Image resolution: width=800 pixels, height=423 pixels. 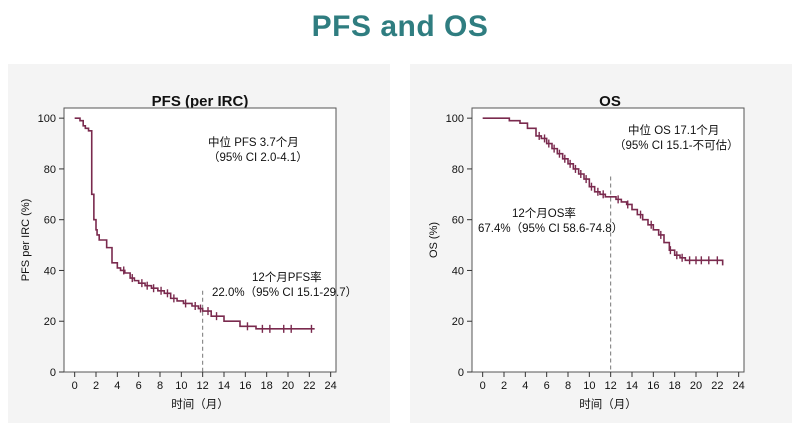 I want to click on os-median-line1: 中位 OS 17.1个月, so click(x=674, y=131).